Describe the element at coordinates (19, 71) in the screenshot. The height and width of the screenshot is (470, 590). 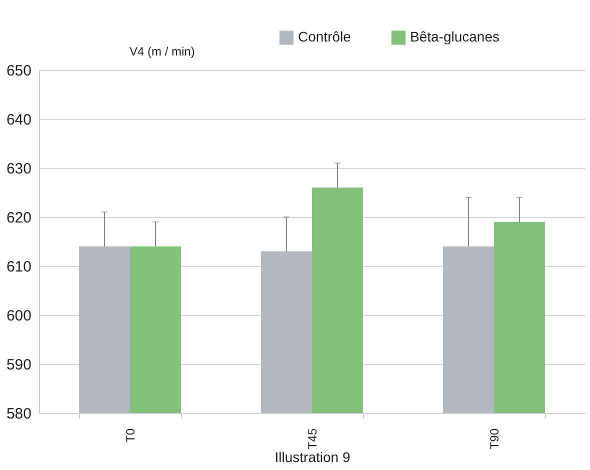
I see `y-tick-label: 650` at that location.